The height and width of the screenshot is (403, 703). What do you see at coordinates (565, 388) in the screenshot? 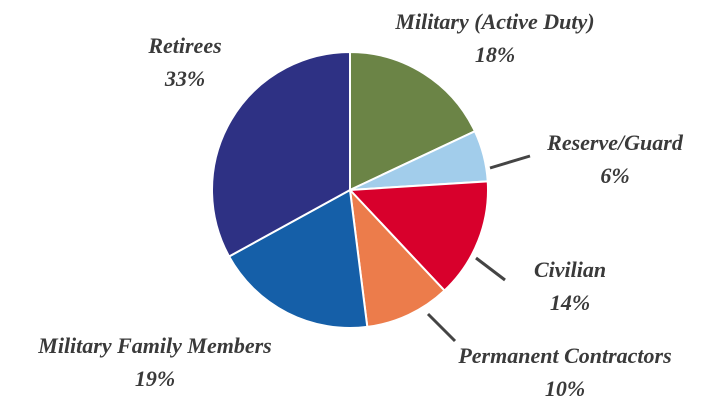
I see `slice-value-label: 10%` at bounding box center [565, 388].